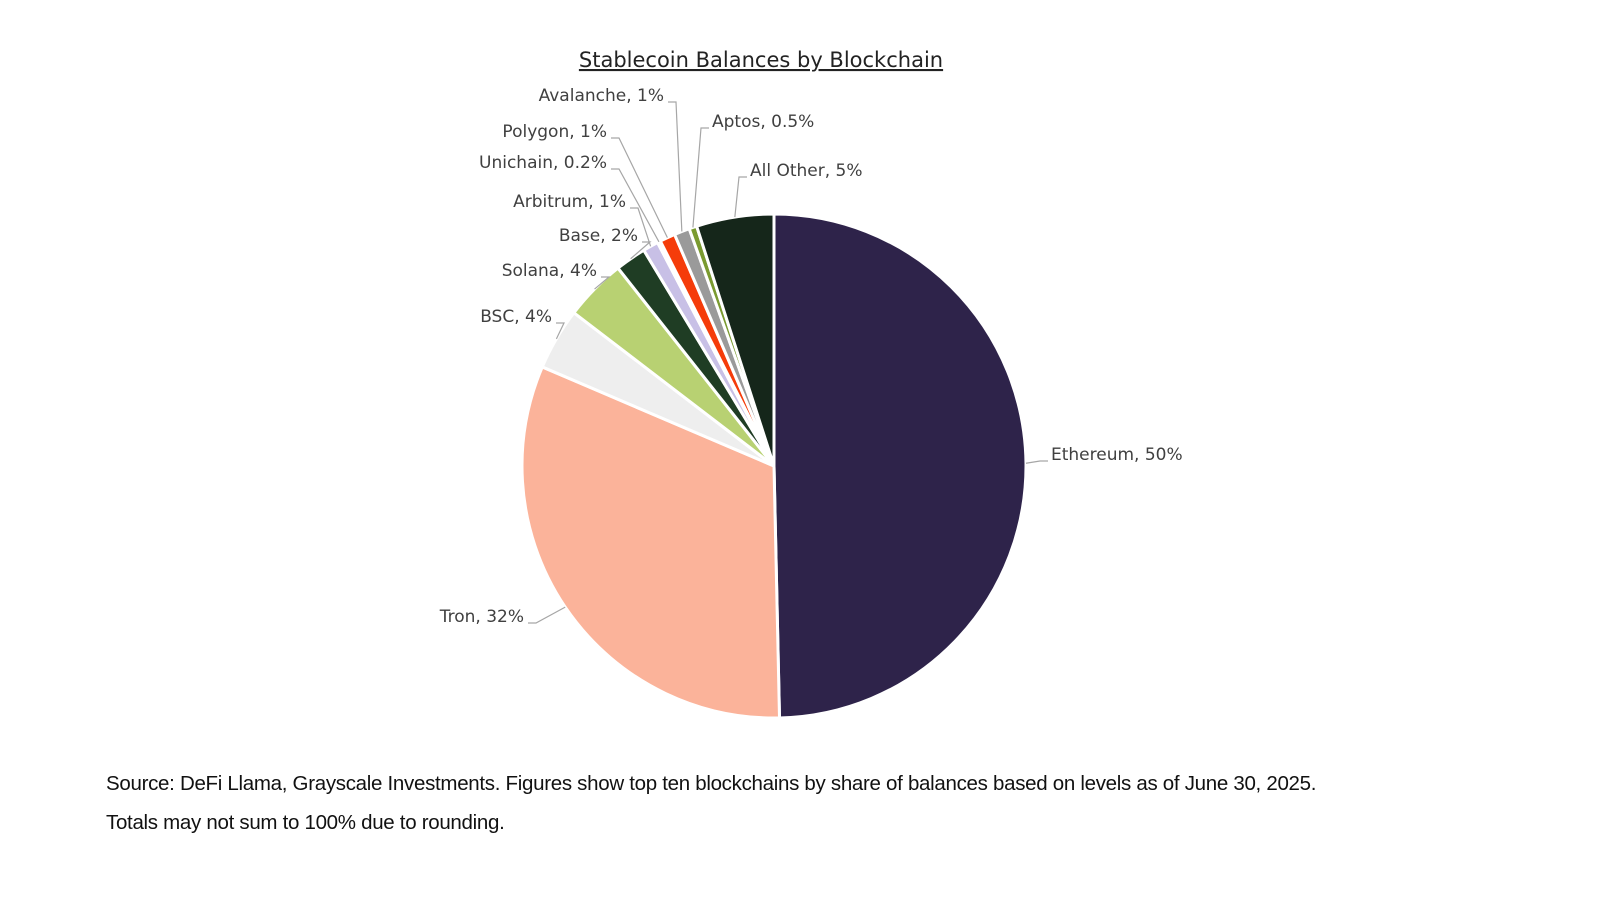 This screenshot has width=1600, height=900. What do you see at coordinates (900, 466) in the screenshot?
I see `slice-ethereum` at bounding box center [900, 466].